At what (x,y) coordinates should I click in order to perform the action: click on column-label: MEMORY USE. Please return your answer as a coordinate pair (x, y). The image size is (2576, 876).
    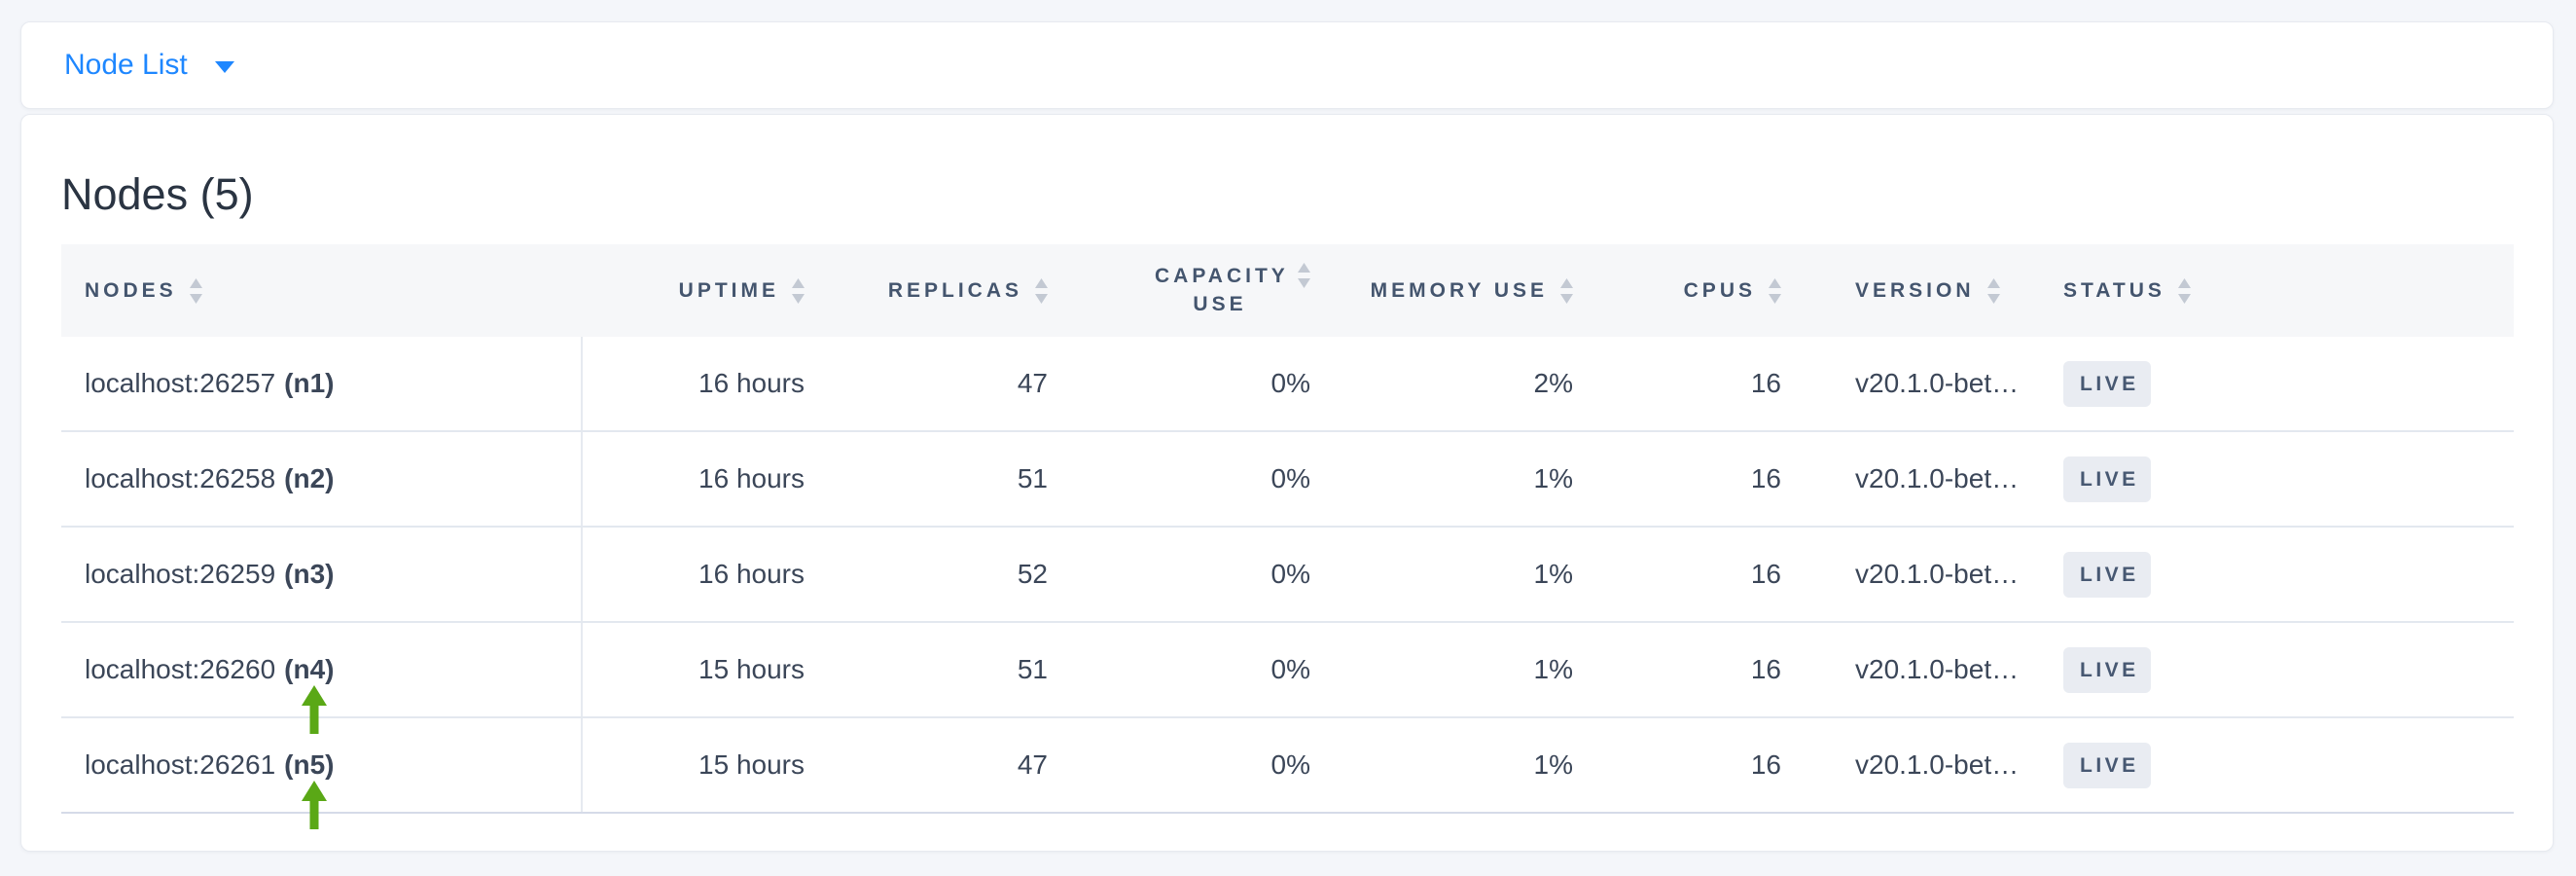
    Looking at the image, I should click on (1459, 290).